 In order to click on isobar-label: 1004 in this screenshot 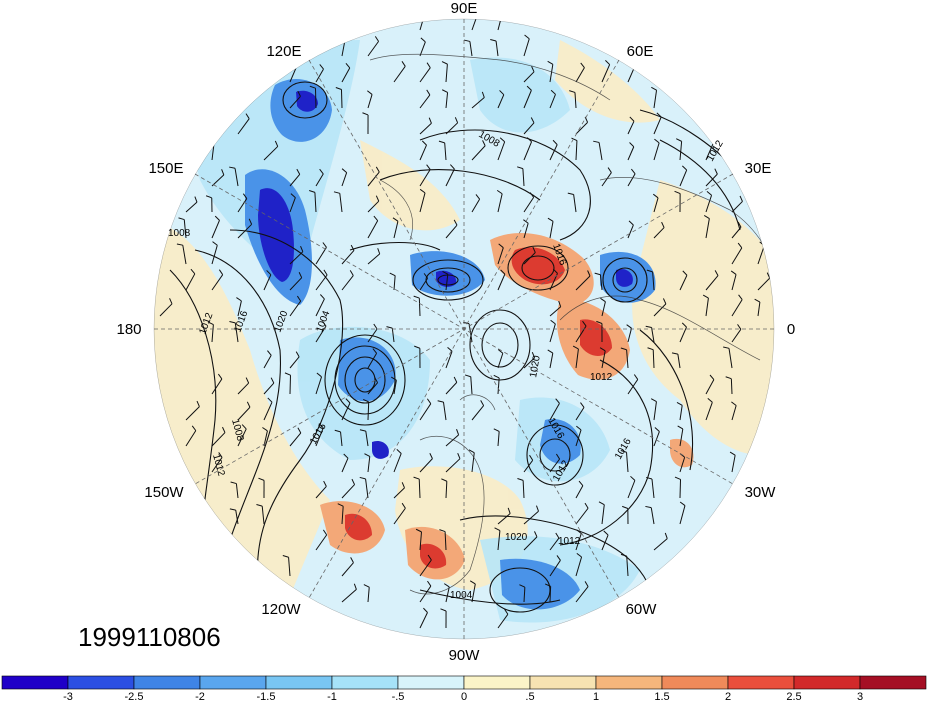, I will do `click(461, 595)`.